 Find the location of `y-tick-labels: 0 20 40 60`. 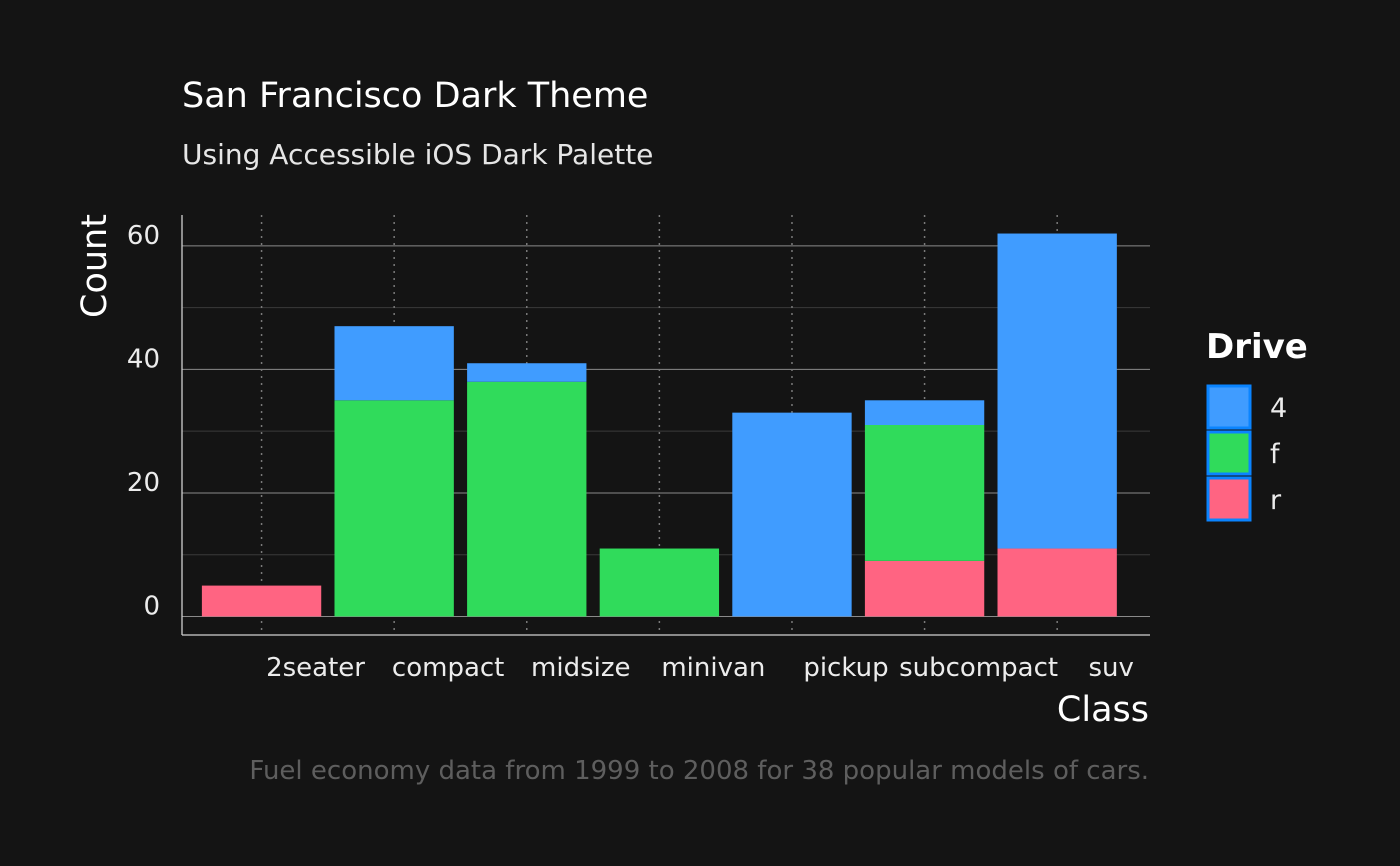

y-tick-labels: 0 20 40 60 is located at coordinates (143, 421).